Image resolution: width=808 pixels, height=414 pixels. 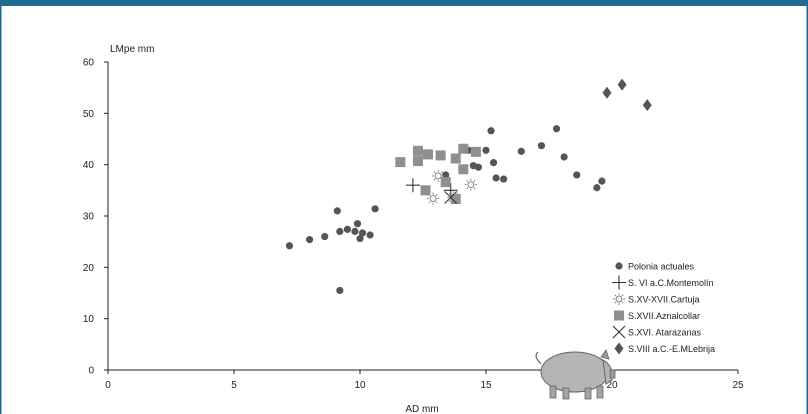 I want to click on legend-label: S.XVI. Atarazanas, so click(x=665, y=333).